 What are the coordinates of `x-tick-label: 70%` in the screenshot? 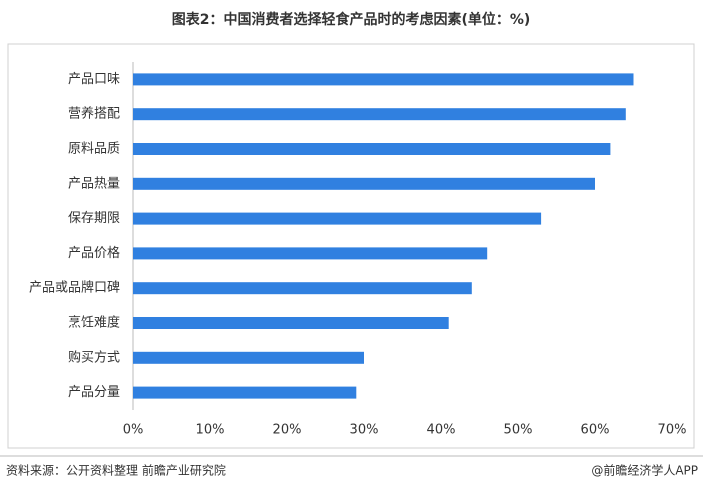 It's located at (672, 430).